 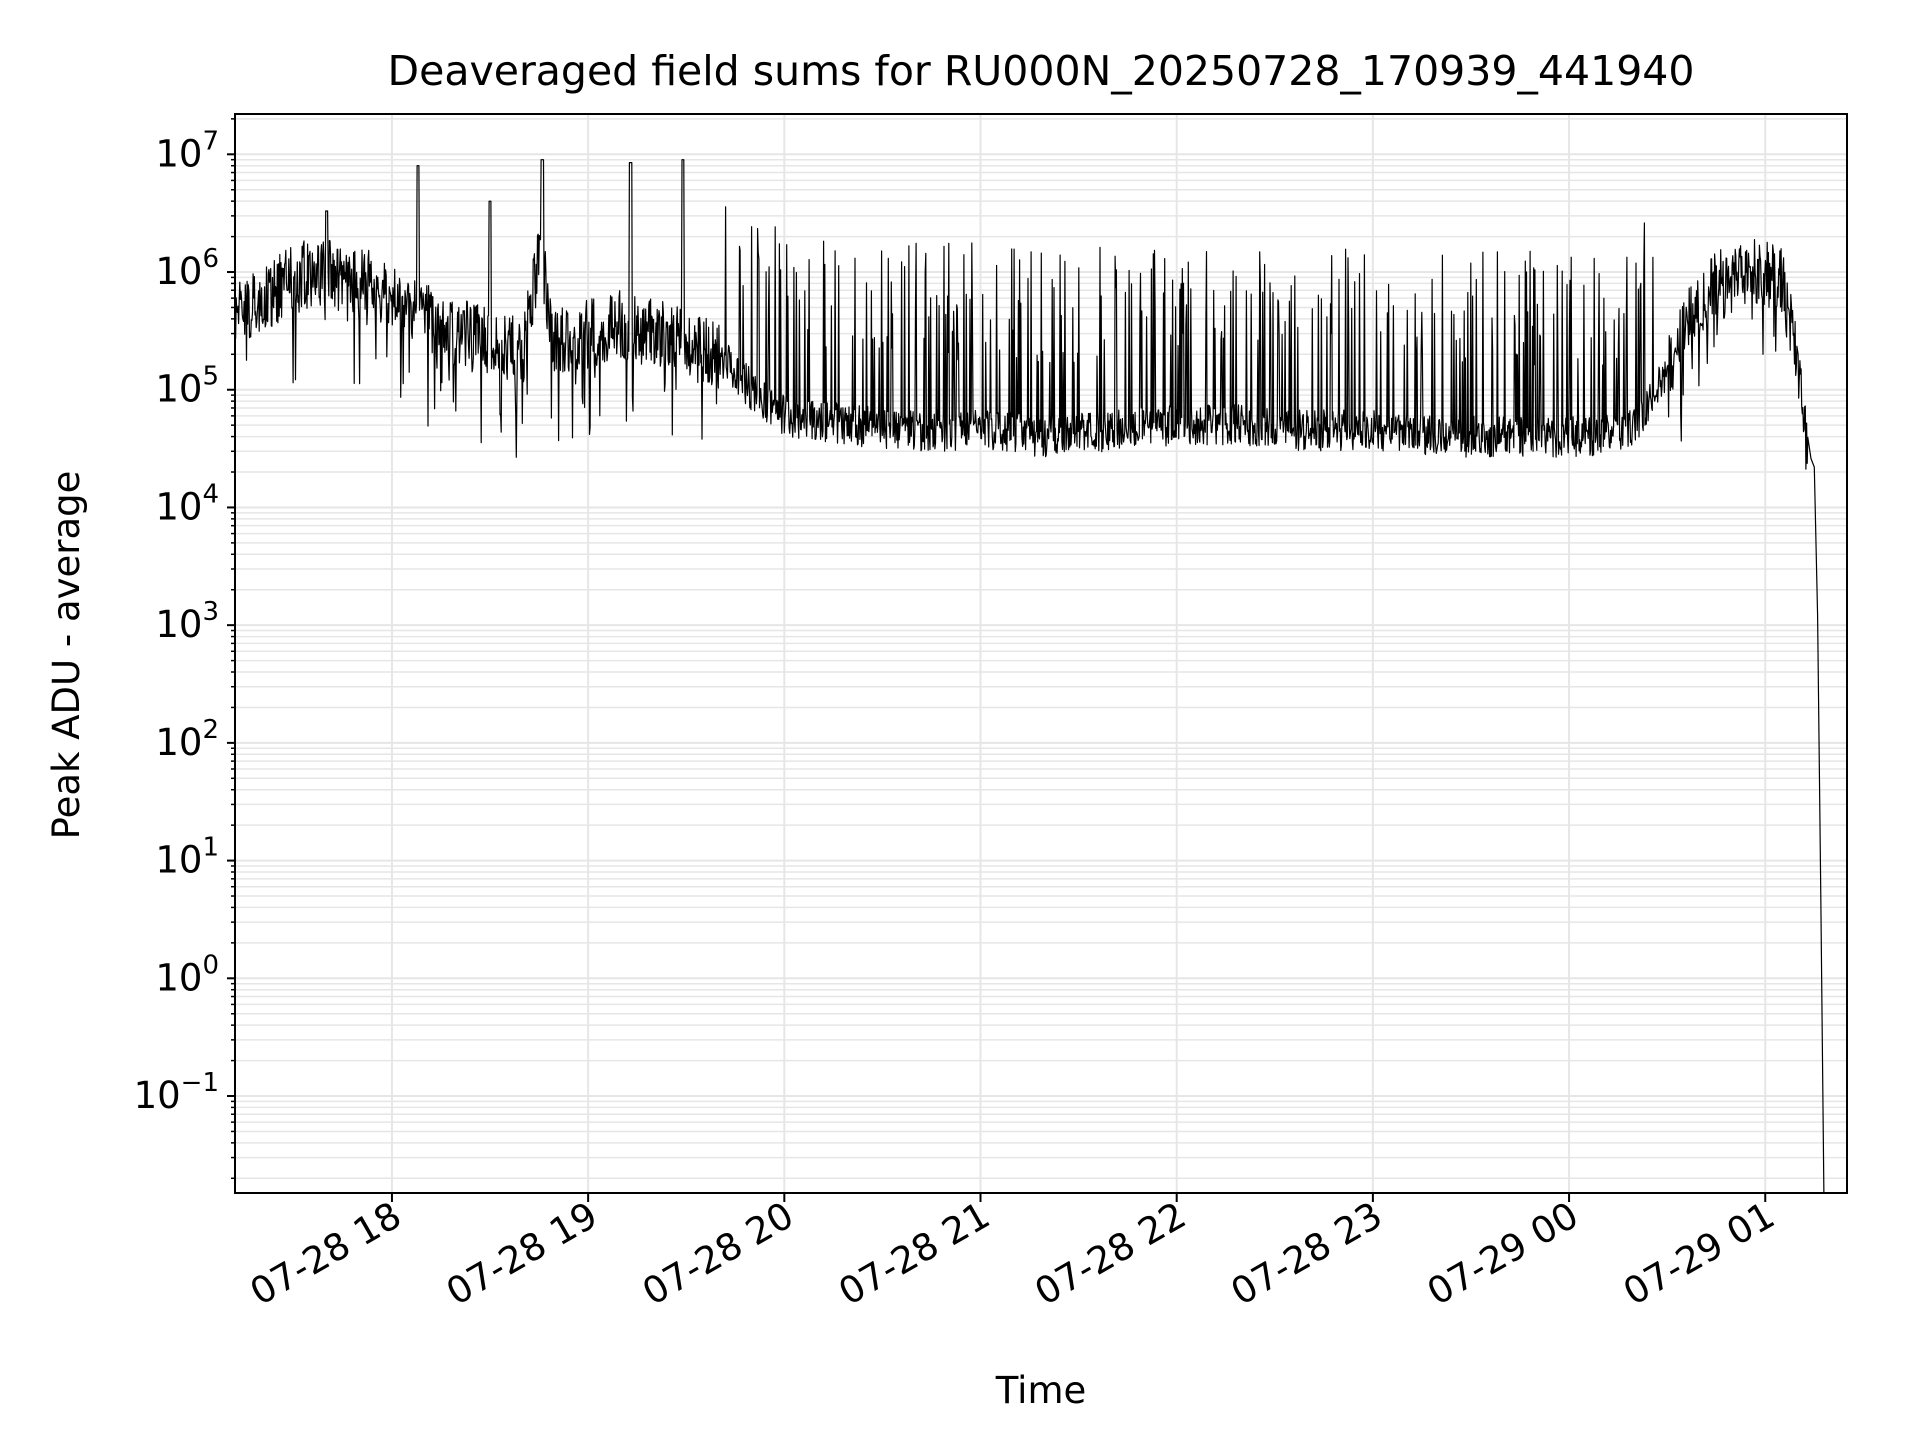 What do you see at coordinates (1041, 1390) in the screenshot?
I see `x-axis-label: Time` at bounding box center [1041, 1390].